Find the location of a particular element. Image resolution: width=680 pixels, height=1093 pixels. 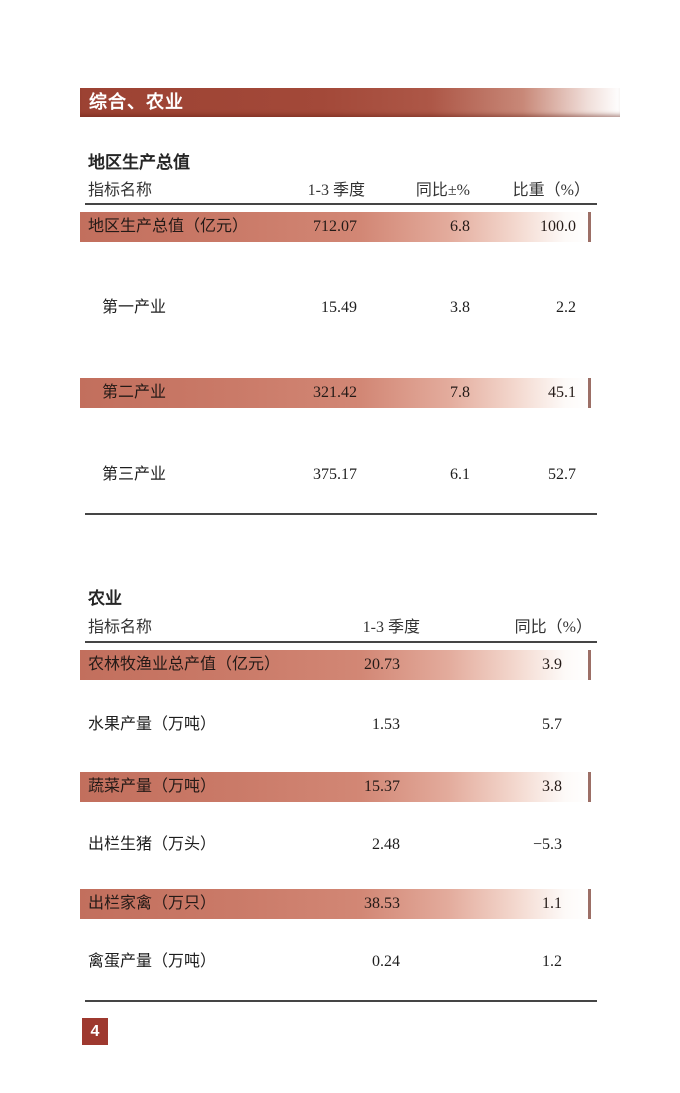

row-value-yoy: 7.8 is located at coordinates (460, 392).